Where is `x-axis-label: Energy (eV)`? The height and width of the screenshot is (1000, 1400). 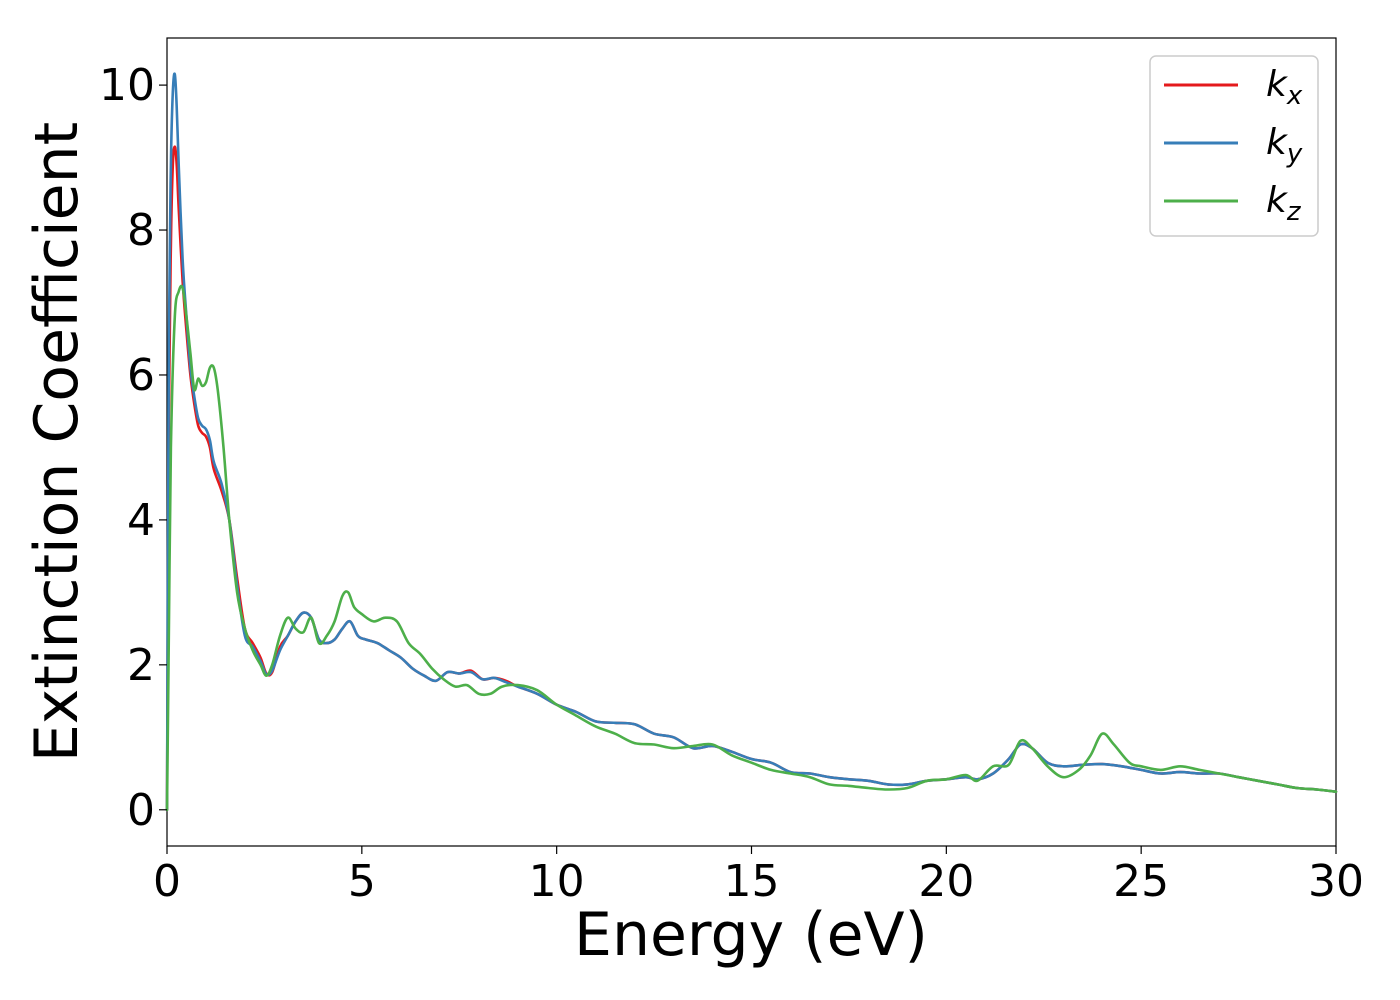
x-axis-label: Energy (eV) is located at coordinates (751, 935).